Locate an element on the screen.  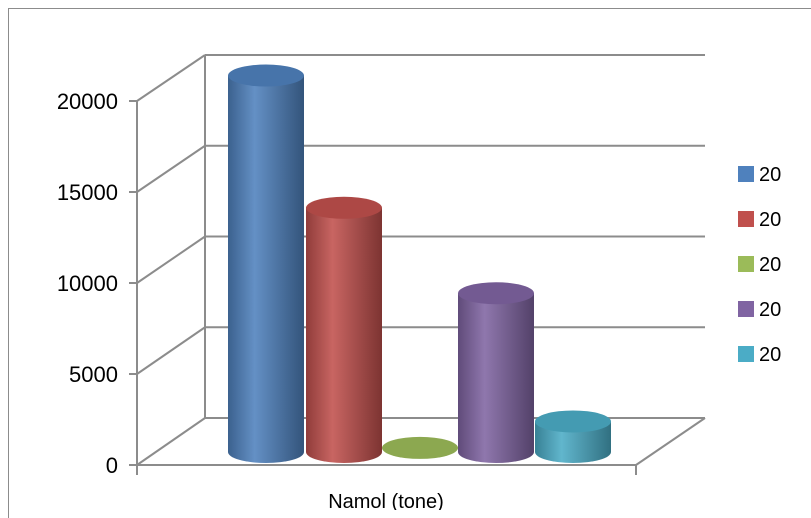
y-tick-label: 15000 is located at coordinates (87, 192).